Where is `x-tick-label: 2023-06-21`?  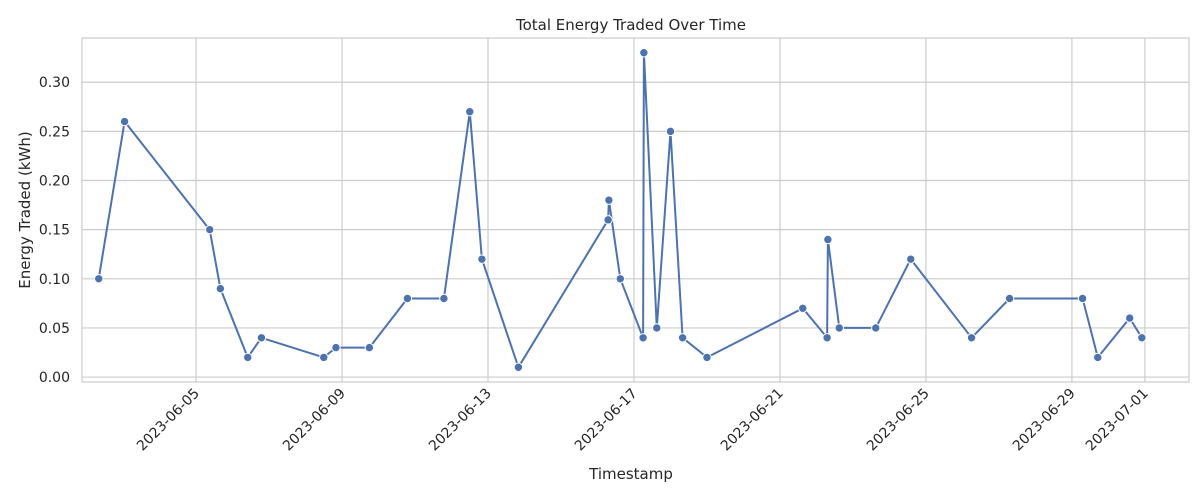
x-tick-label: 2023-06-21 is located at coordinates (752, 420).